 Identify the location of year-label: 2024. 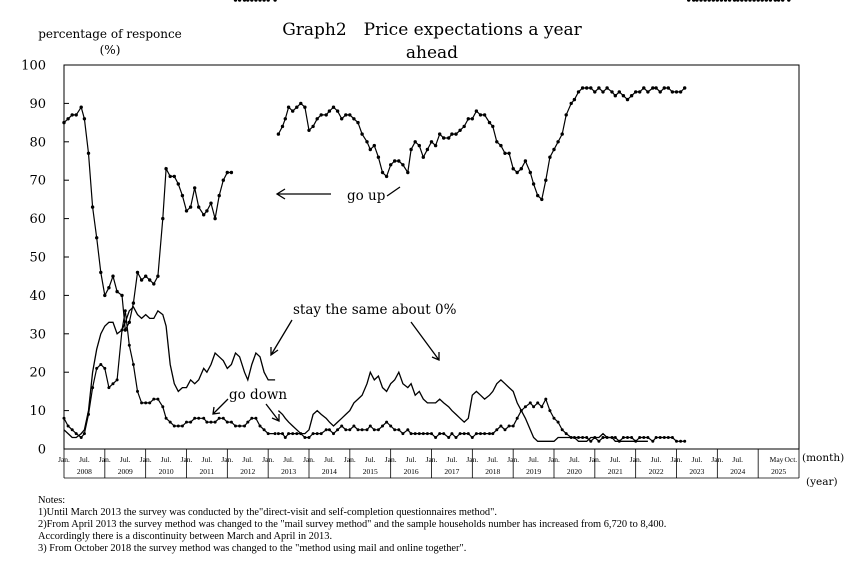
(737, 471).